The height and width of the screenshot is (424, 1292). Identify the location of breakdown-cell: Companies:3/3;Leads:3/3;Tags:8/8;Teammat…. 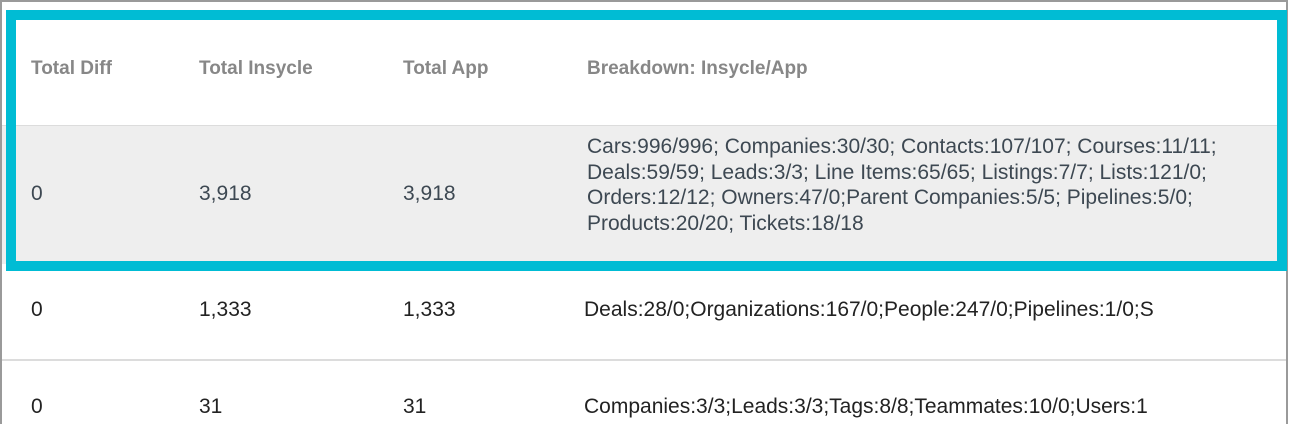
(866, 406).